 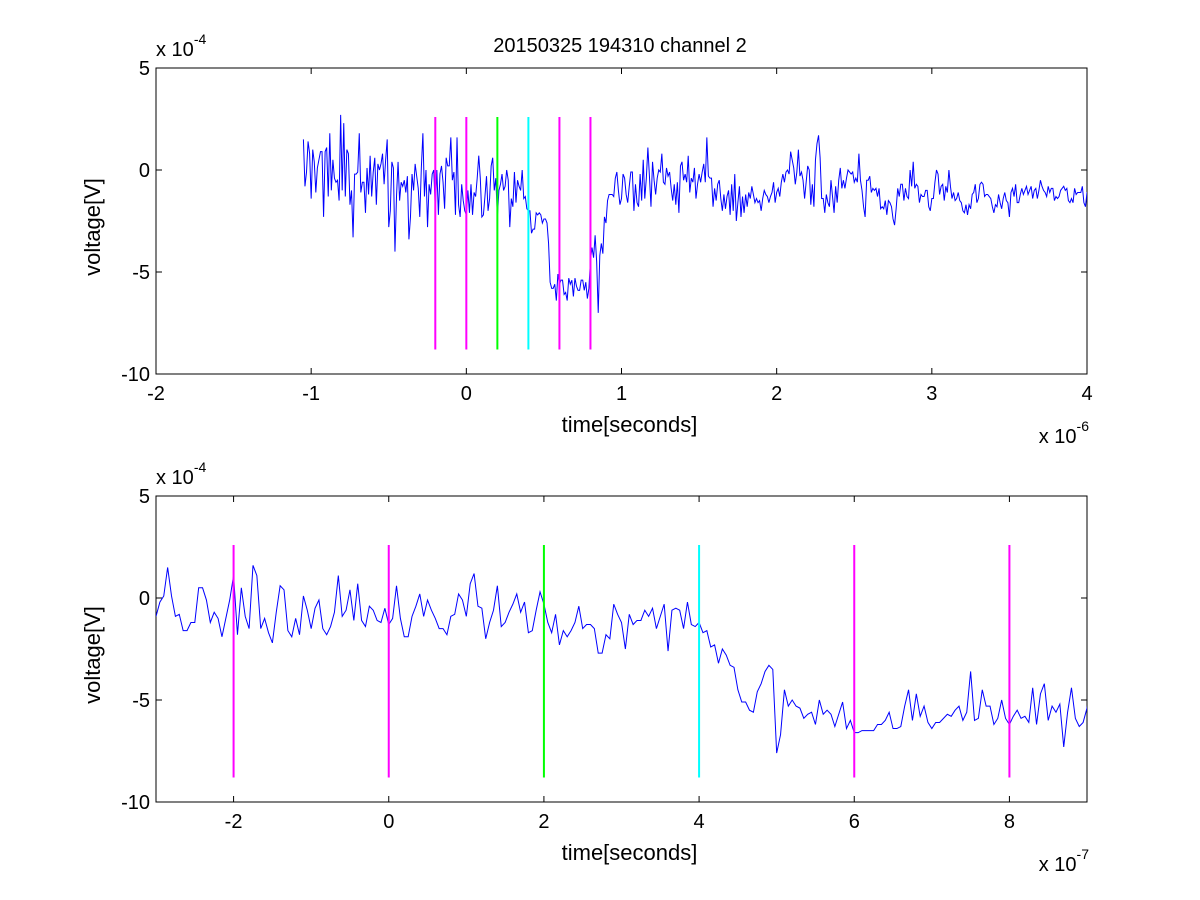 I want to click on x-exponent-label: x 10-6, so click(x=1064, y=433).